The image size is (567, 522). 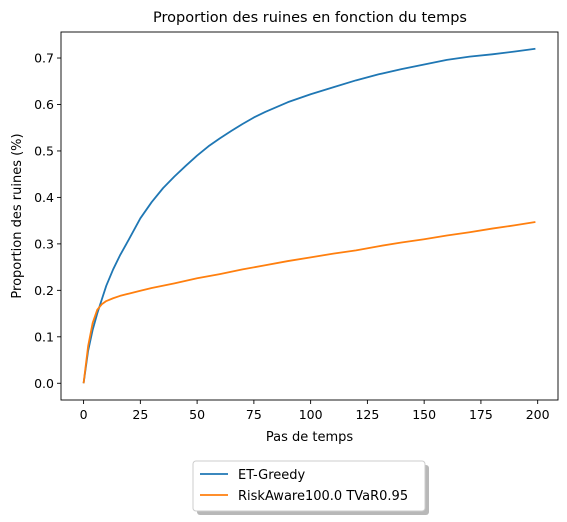 I want to click on y-tick-label: 0.4, so click(x=44, y=197).